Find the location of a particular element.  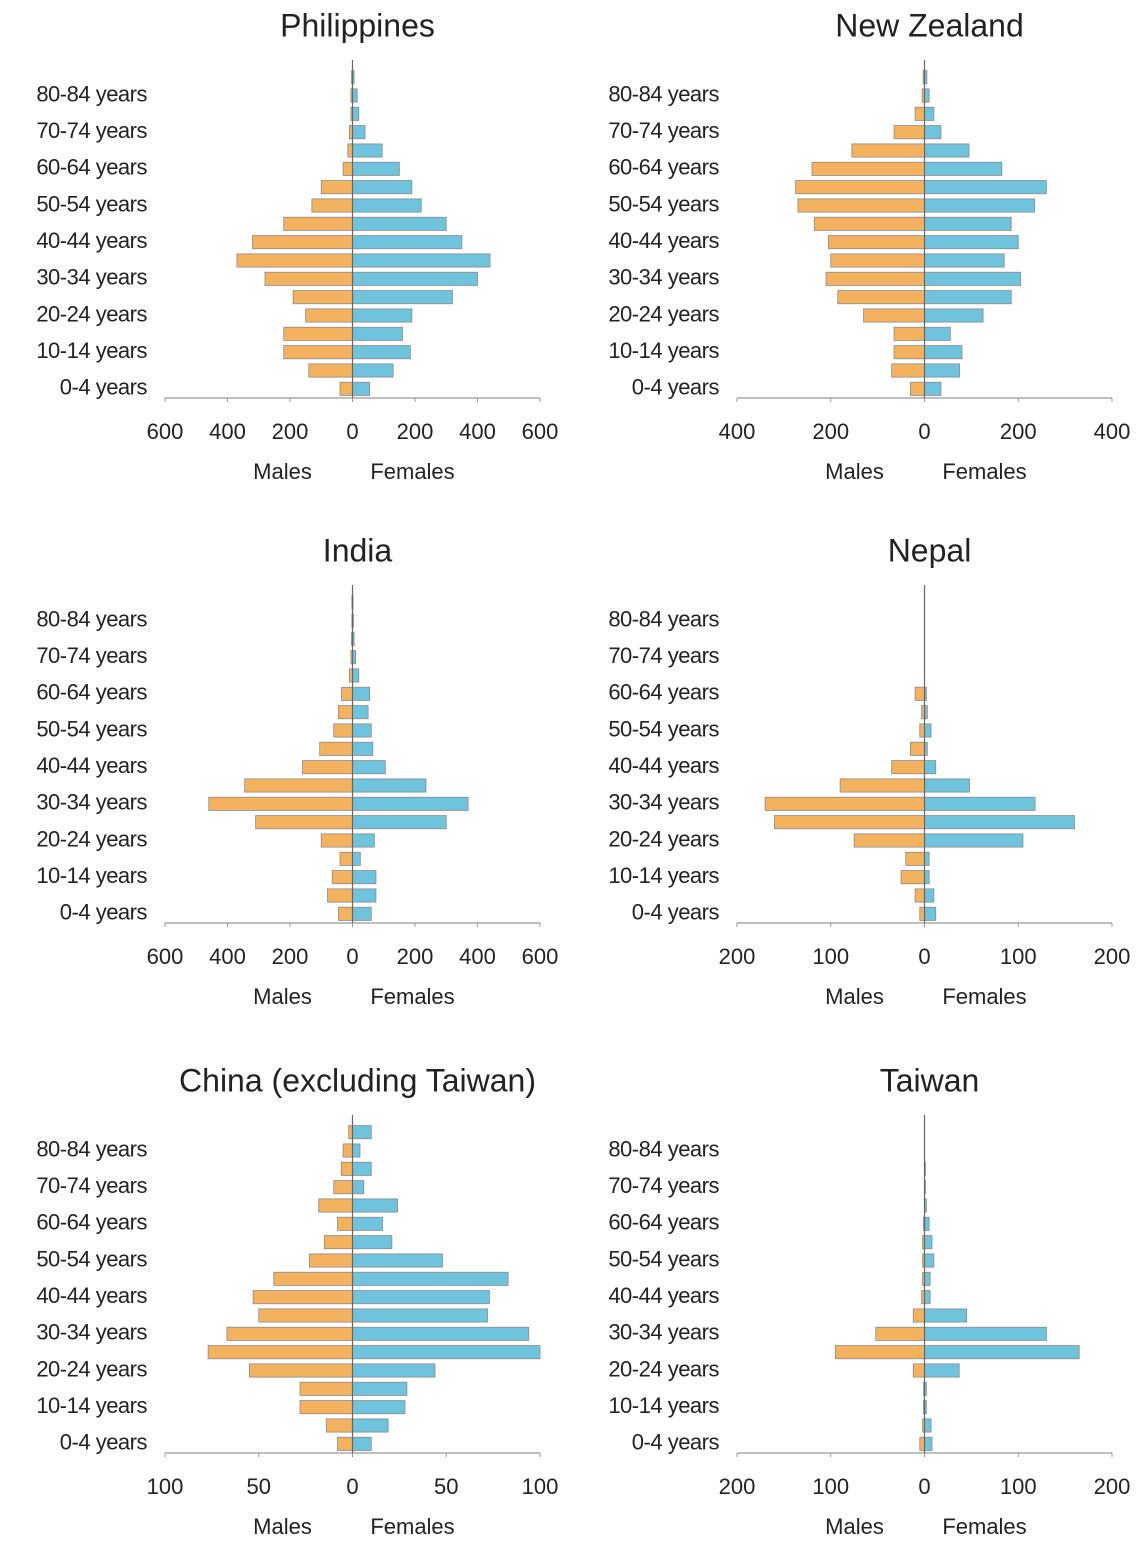

y-tick-label: 20-24 years is located at coordinates (663, 838).